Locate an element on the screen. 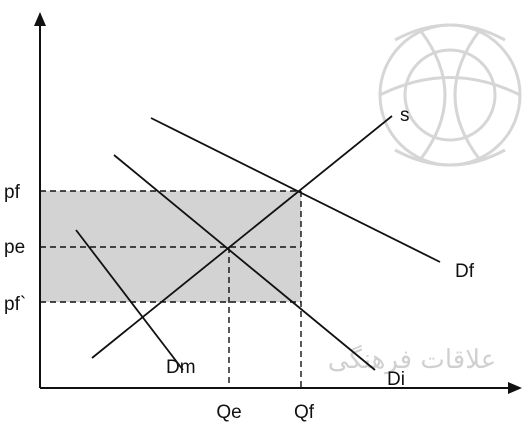 Image resolution: width=526 pixels, height=446 pixels. import-demand-label: Di is located at coordinates (396, 379).